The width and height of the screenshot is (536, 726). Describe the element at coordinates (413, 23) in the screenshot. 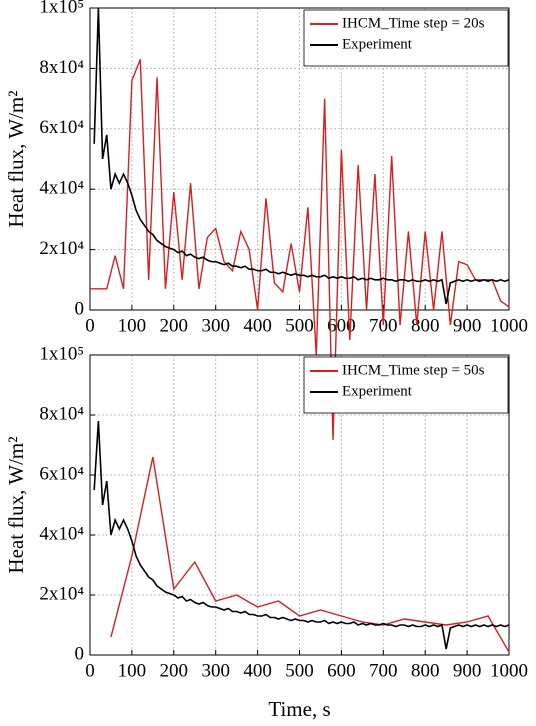

I see `legend-label: IHCM_Time step = 20s` at that location.